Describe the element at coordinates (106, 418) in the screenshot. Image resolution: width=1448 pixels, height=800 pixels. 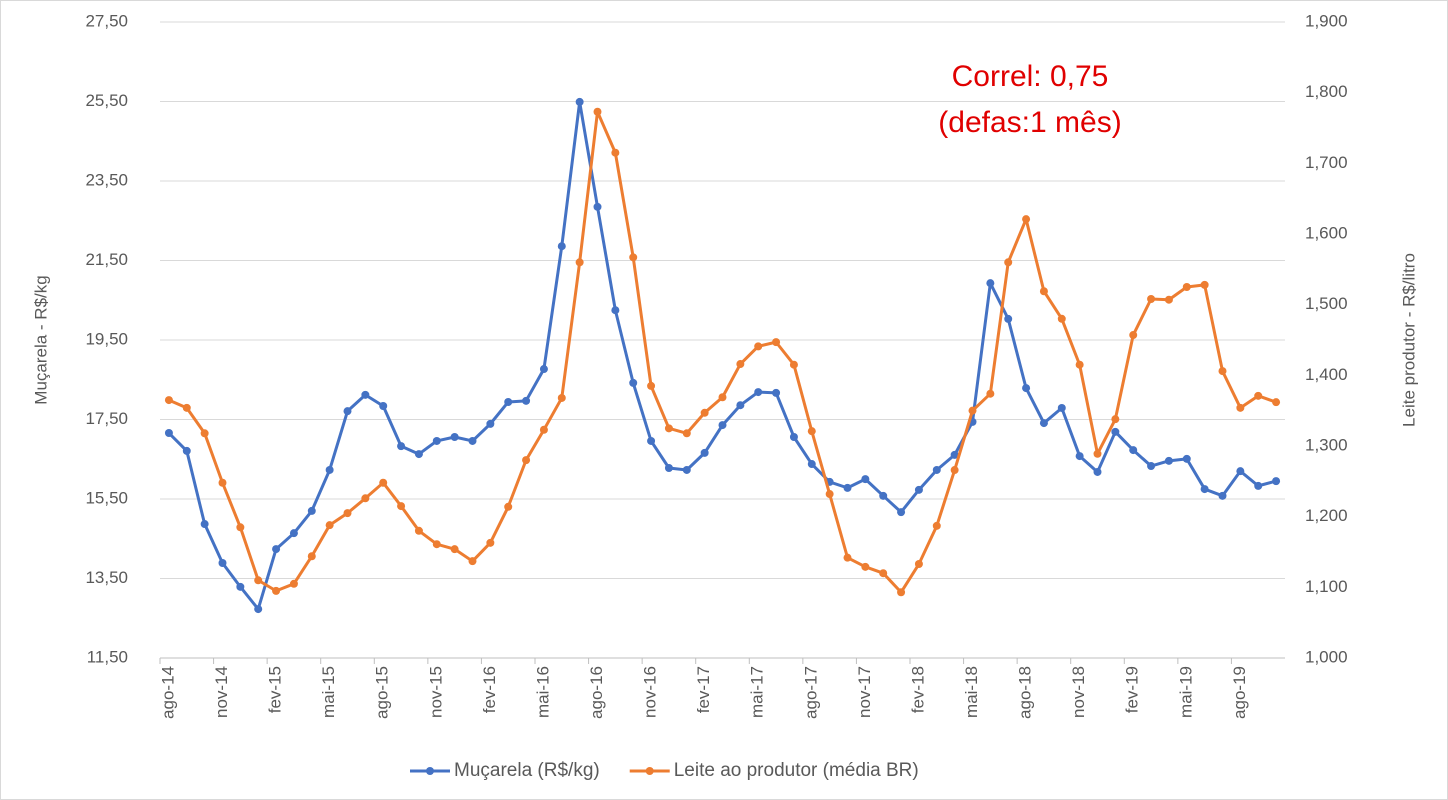
I see `y-tick-label: 17,50` at that location.